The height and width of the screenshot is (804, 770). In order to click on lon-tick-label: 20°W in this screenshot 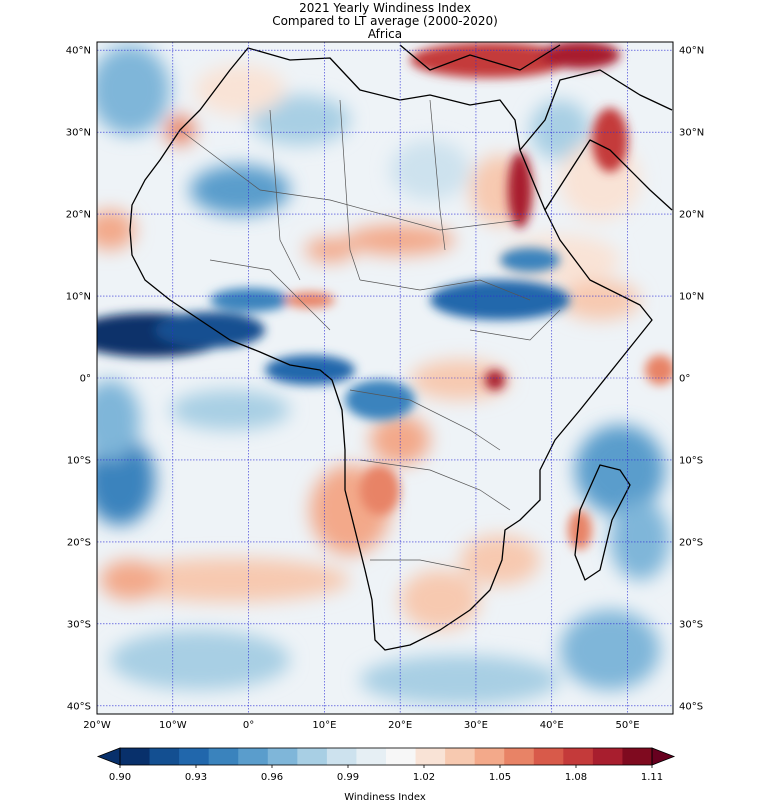, I will do `click(97, 725)`.